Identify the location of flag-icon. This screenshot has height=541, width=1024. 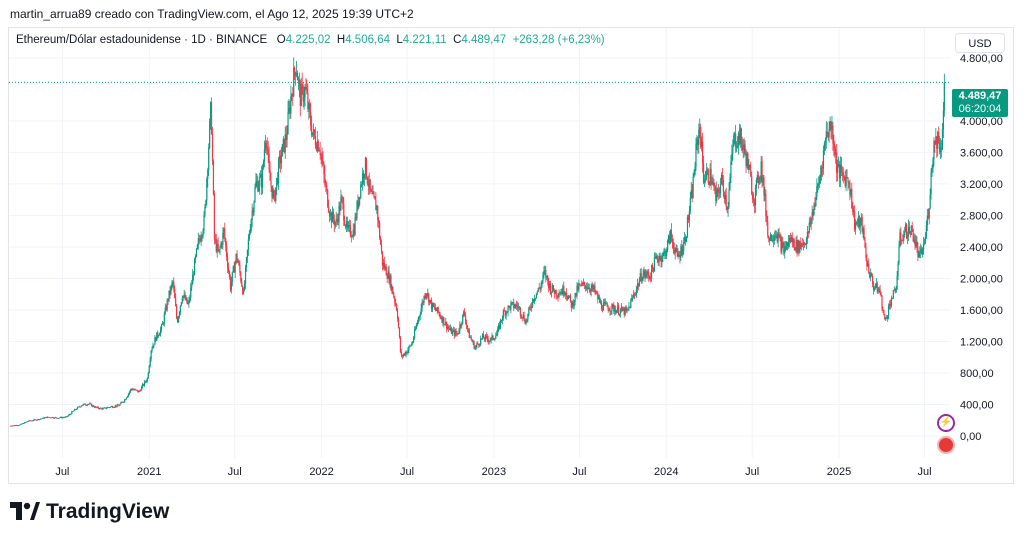
(946, 445).